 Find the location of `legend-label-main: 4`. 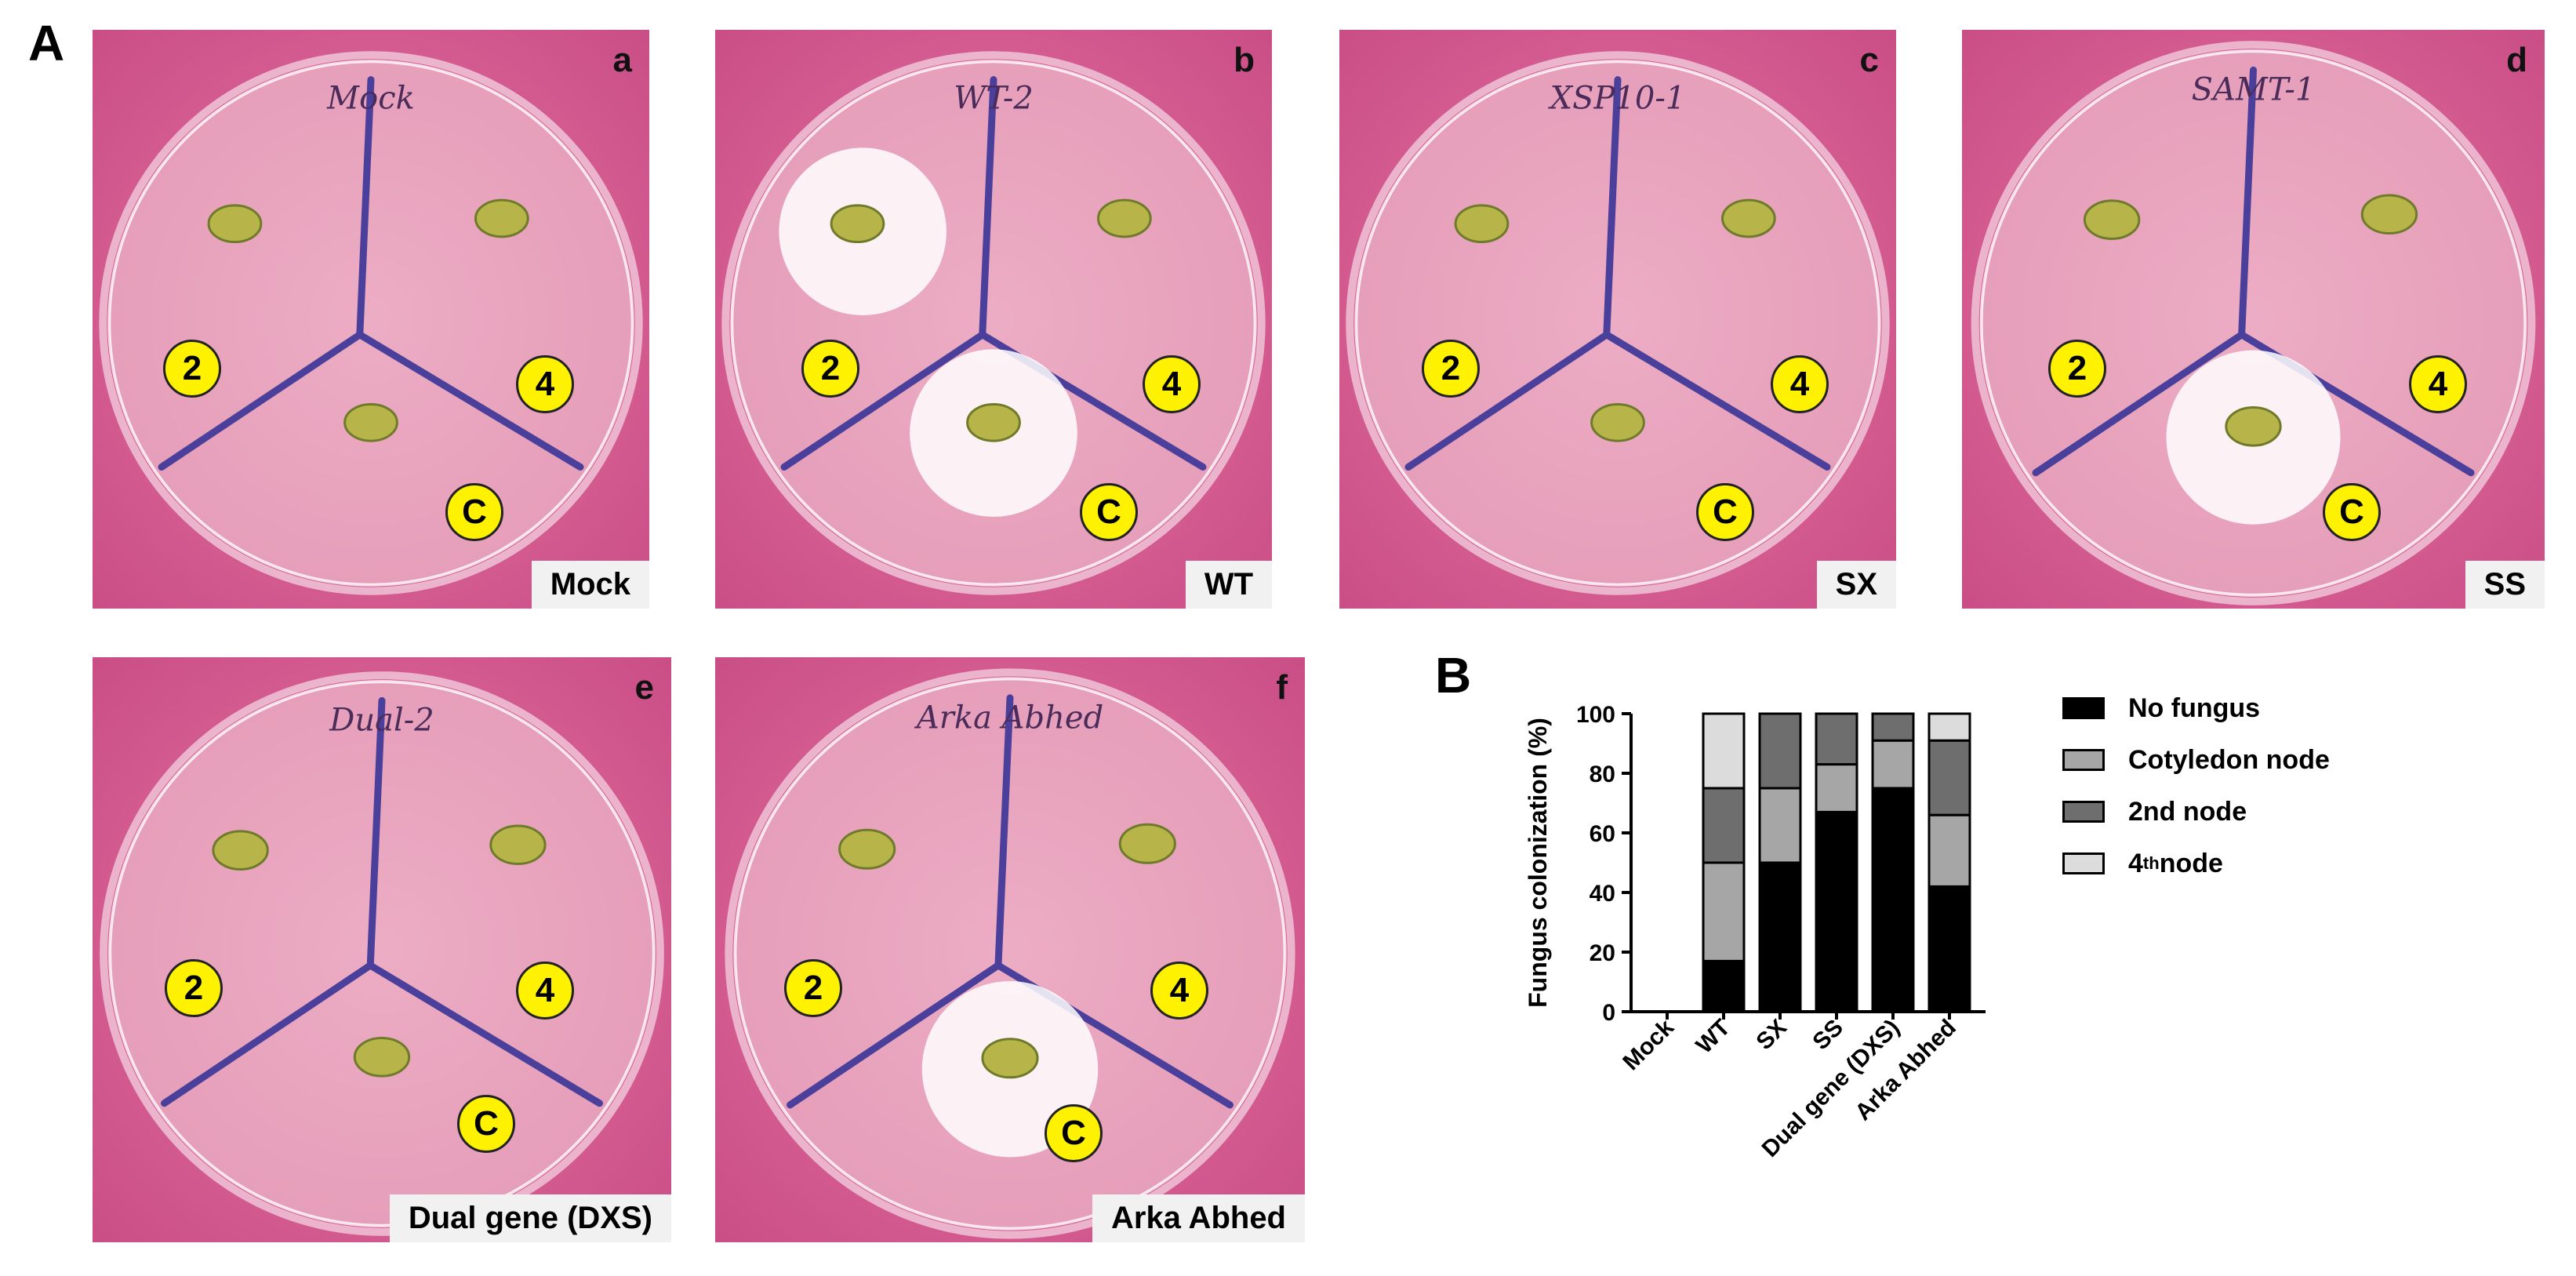

legend-label-main: 4 is located at coordinates (2135, 863).